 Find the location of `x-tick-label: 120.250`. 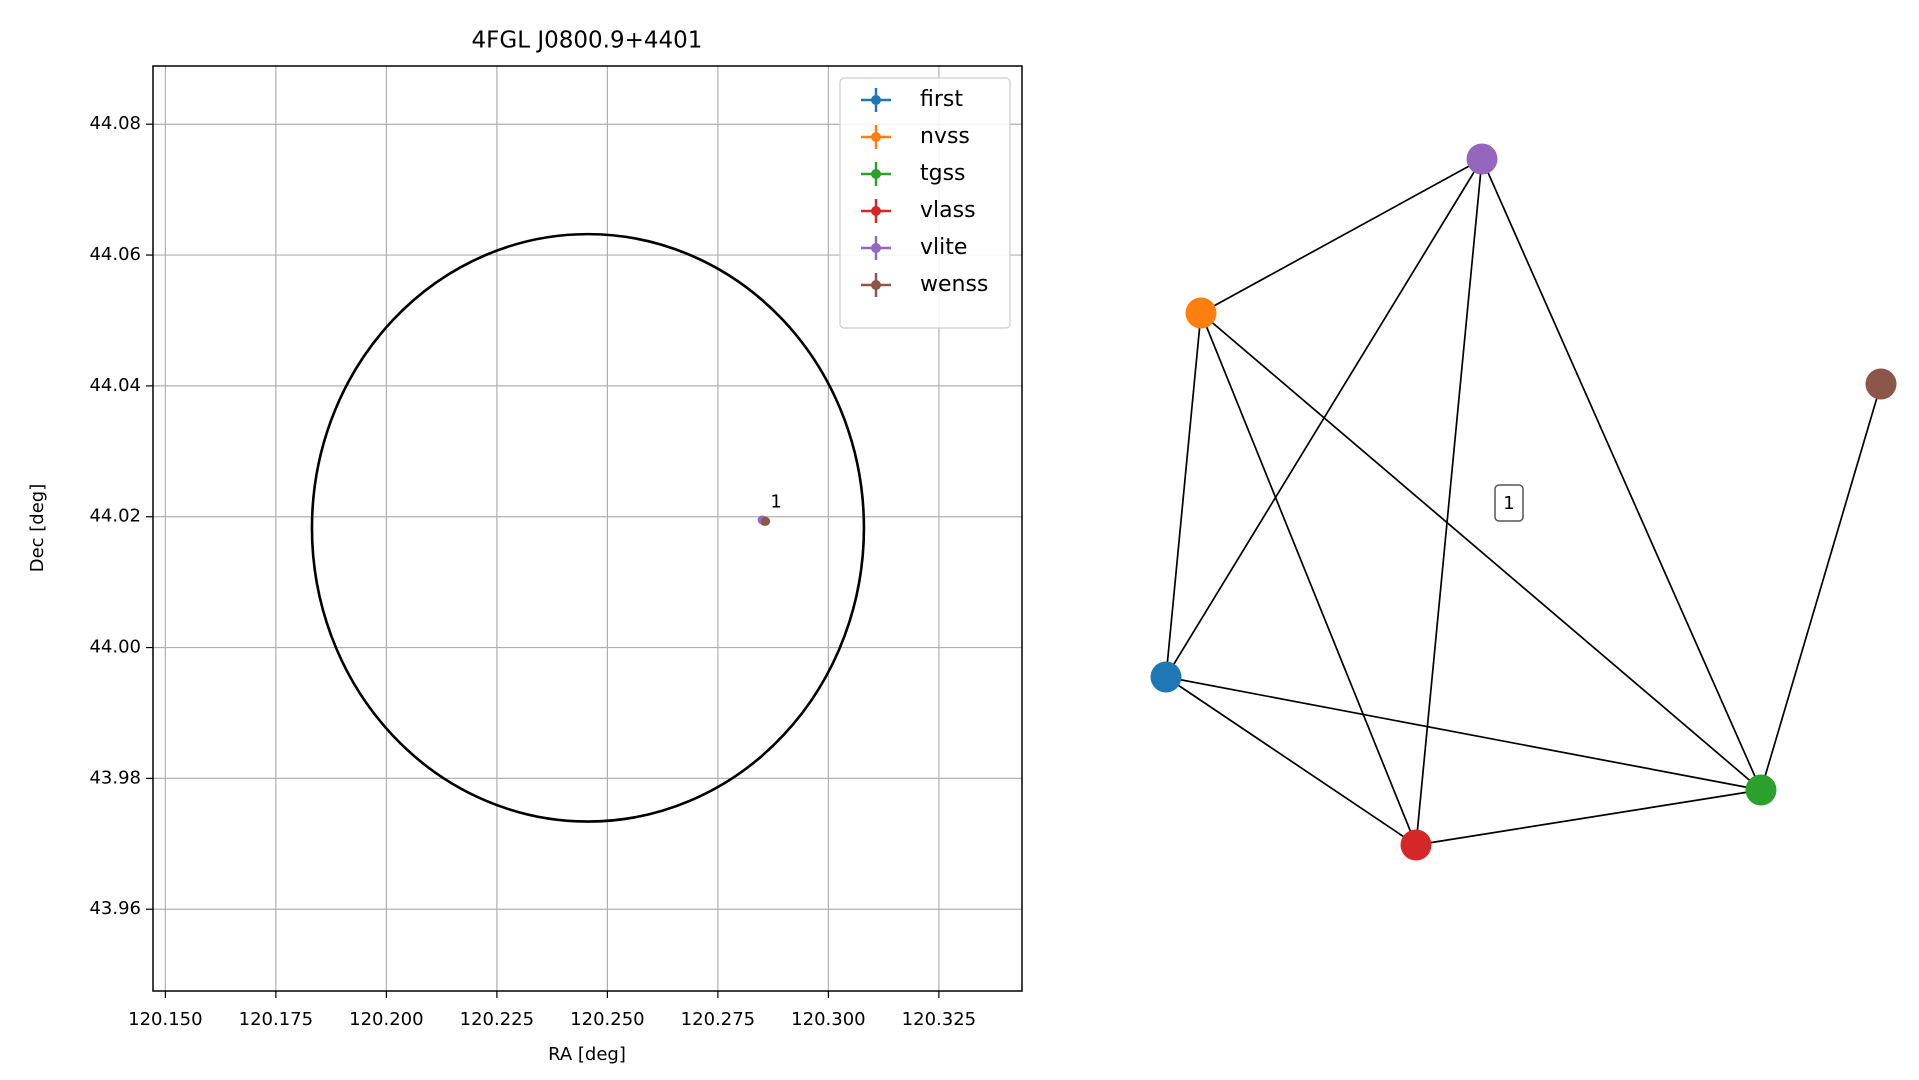

x-tick-label: 120.250 is located at coordinates (607, 1019).